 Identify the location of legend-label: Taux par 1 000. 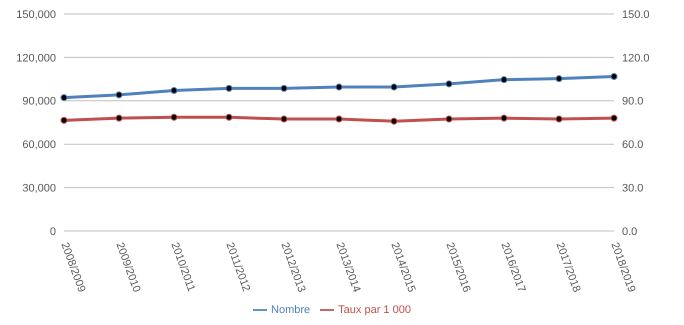
(374, 310).